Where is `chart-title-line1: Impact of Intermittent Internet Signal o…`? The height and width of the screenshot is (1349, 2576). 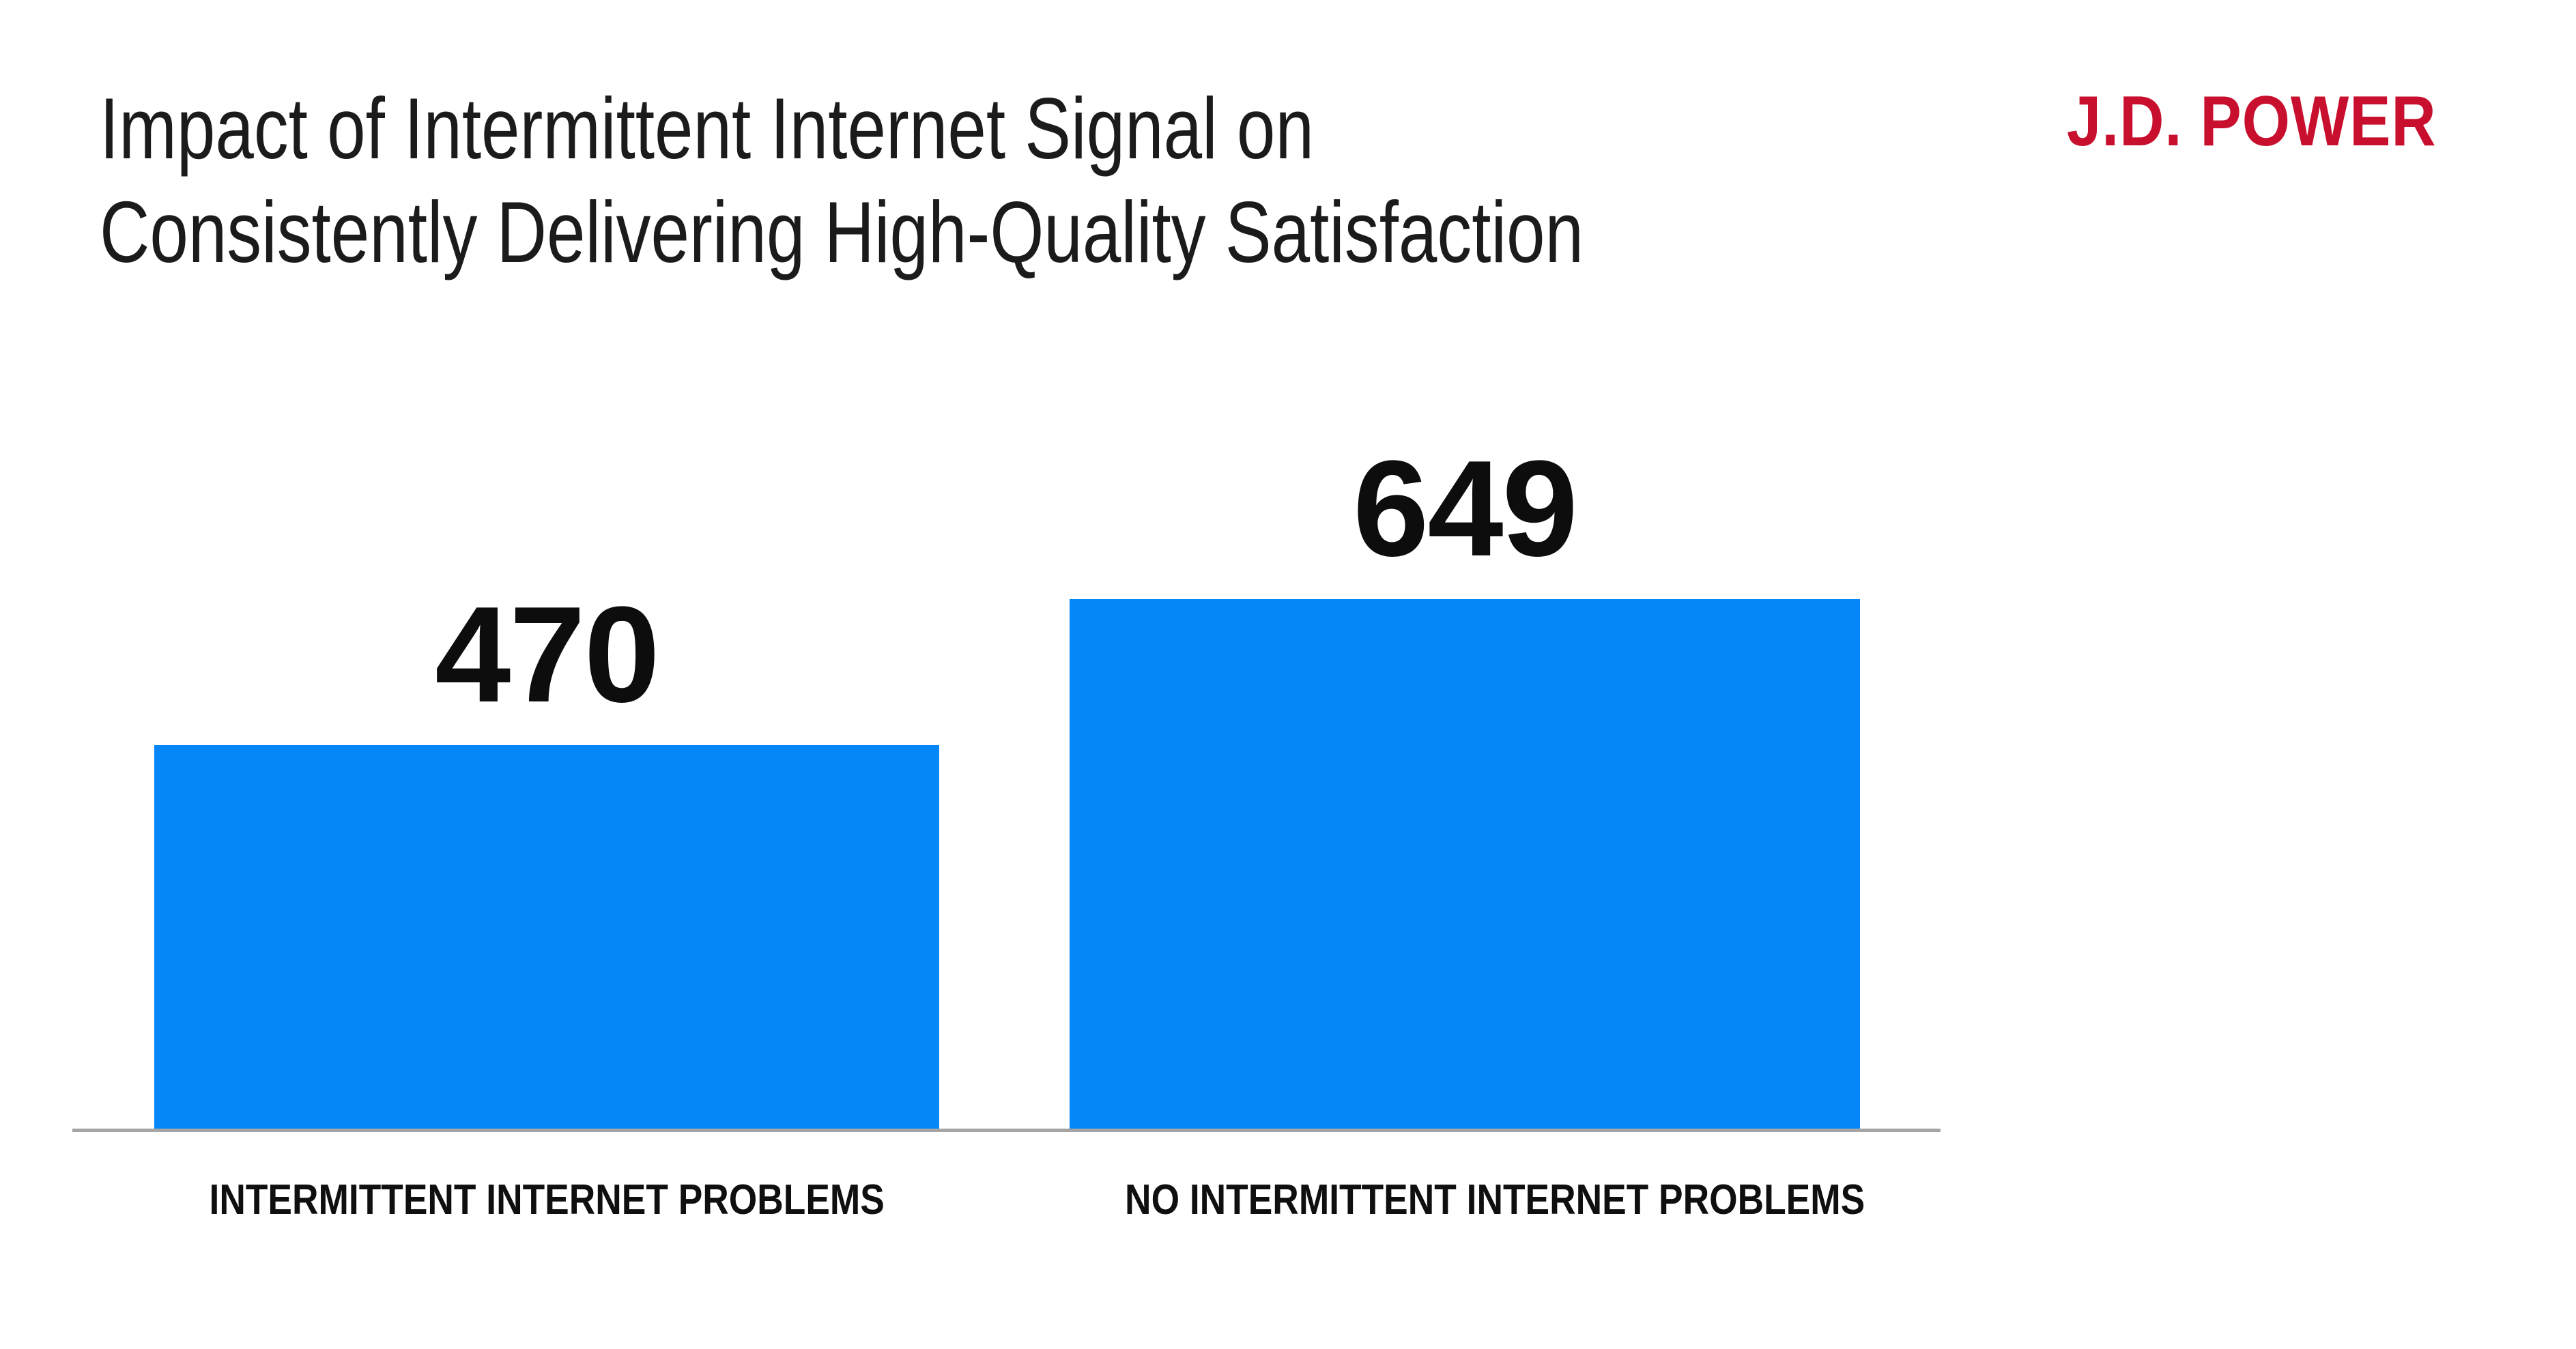
chart-title-line1: Impact of Intermittent Internet Signal o… is located at coordinates (707, 128).